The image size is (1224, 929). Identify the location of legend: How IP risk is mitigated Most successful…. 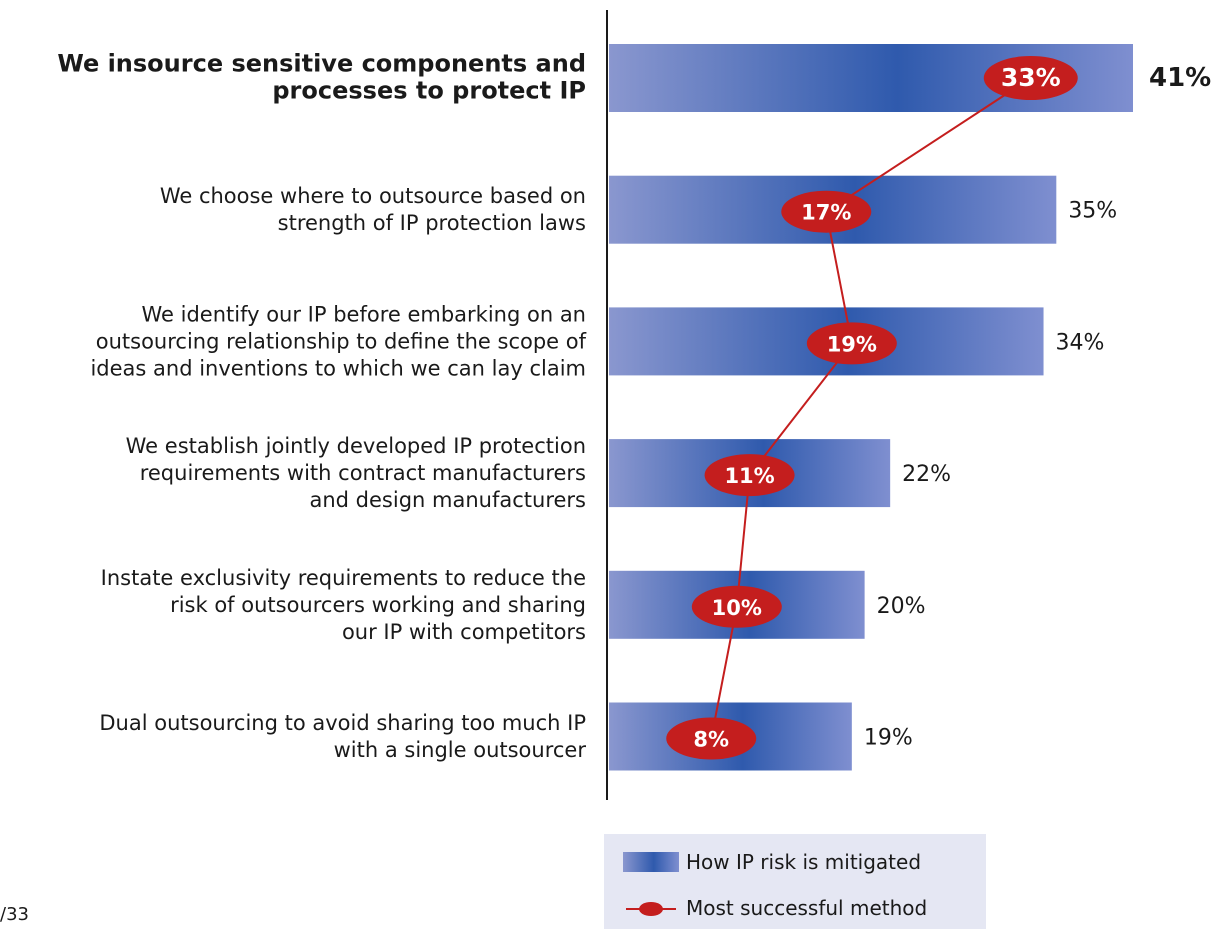
(795, 881).